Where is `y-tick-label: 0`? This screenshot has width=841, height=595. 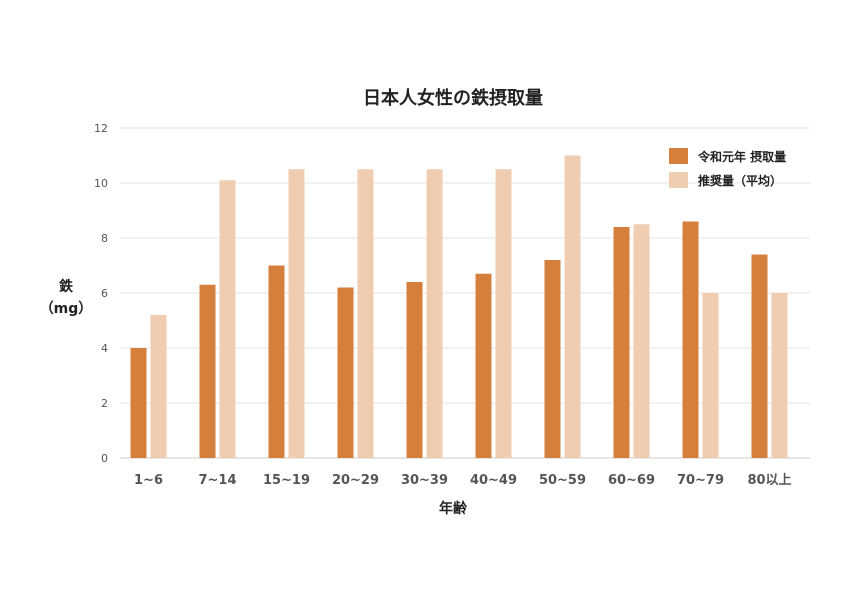 y-tick-label: 0 is located at coordinates (104, 458).